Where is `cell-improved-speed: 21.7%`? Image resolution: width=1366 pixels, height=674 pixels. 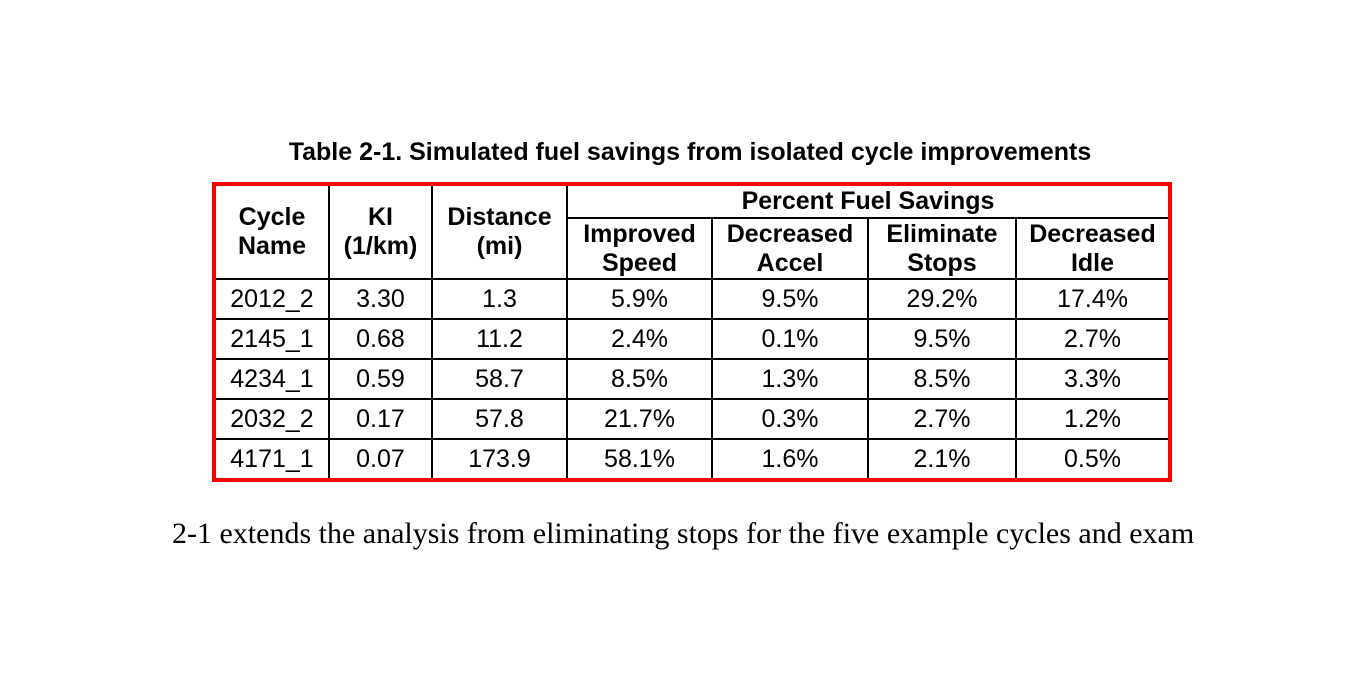 cell-improved-speed: 21.7% is located at coordinates (639, 419).